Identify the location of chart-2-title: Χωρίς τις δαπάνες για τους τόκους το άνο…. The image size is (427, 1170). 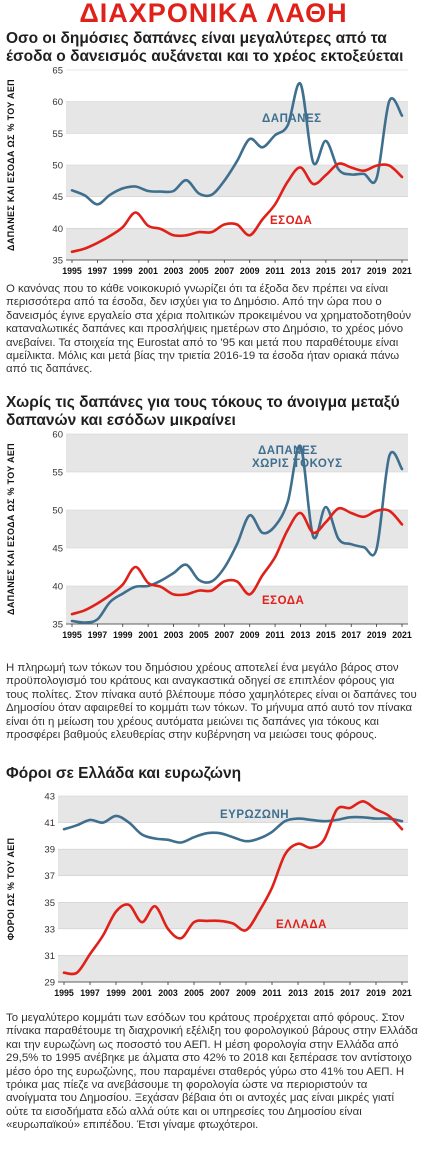
(203, 411).